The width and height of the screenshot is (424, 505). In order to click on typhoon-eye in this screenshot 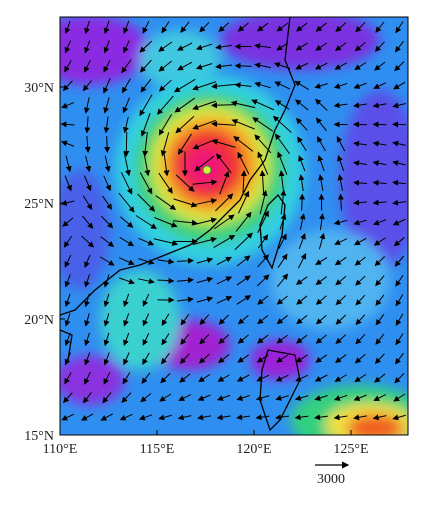, I will do `click(207, 170)`.